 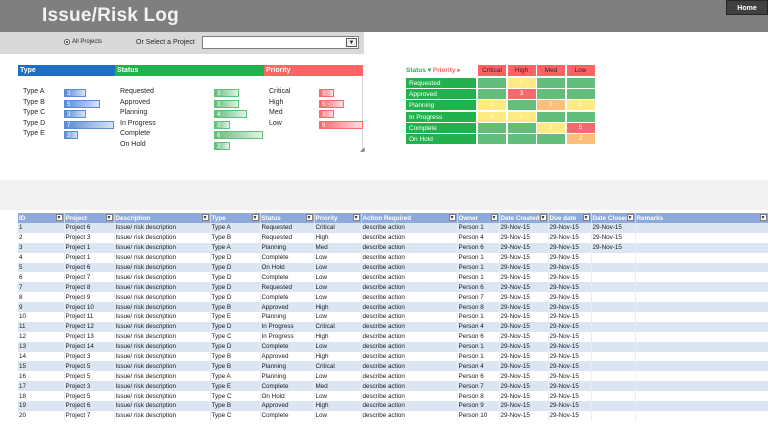 What do you see at coordinates (351, 42) in the screenshot?
I see `chevron-down-icon: ▼` at bounding box center [351, 42].